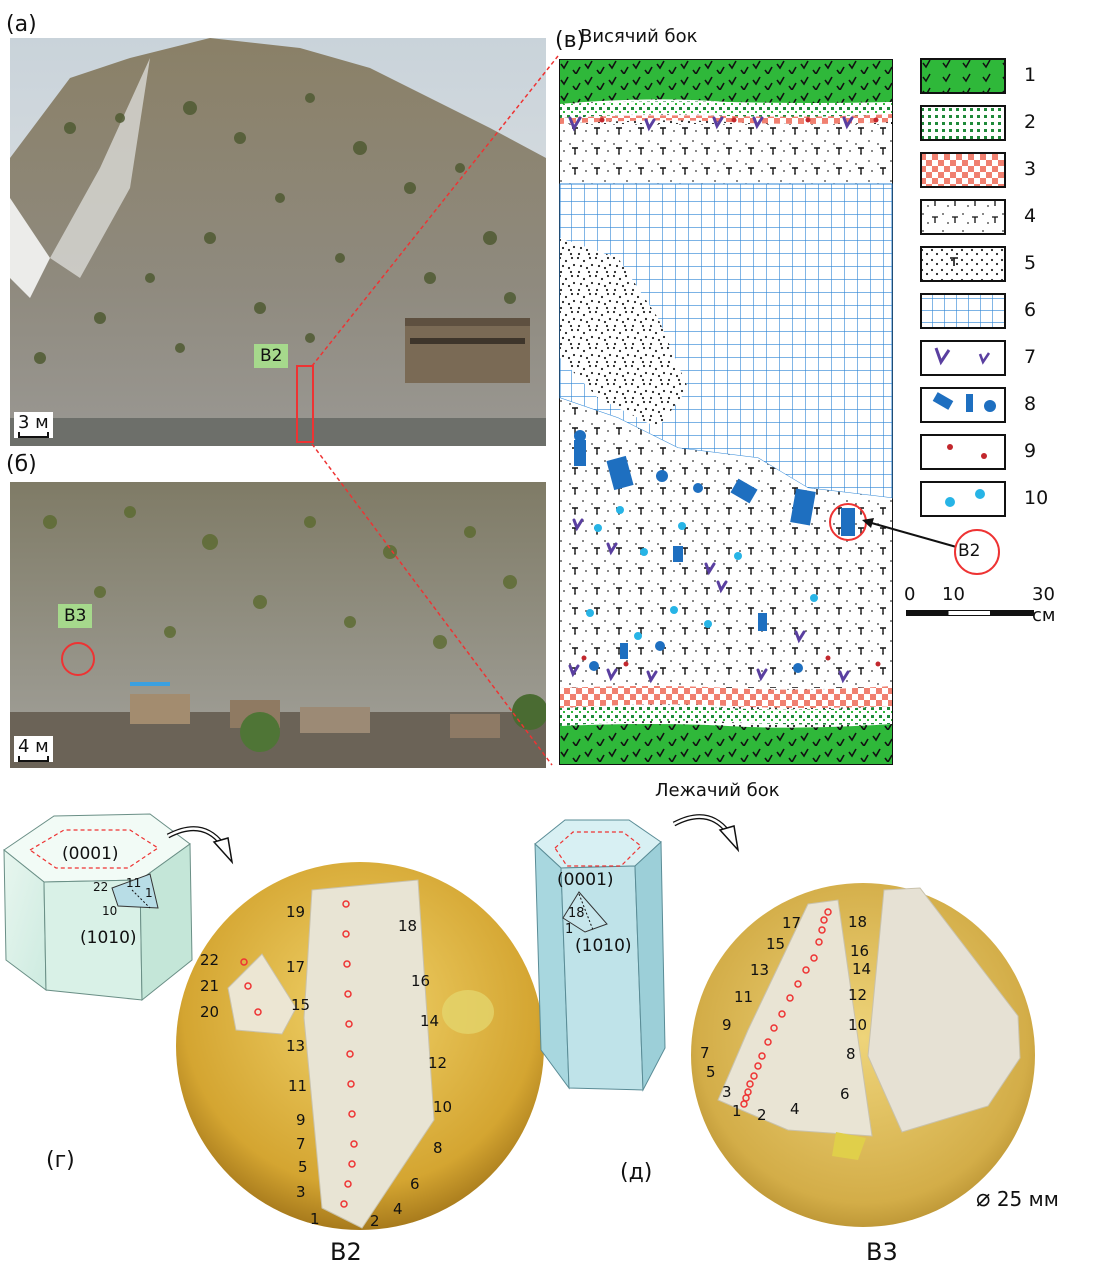 This screenshot has height=1273, width=1099. What do you see at coordinates (296, 967) in the screenshot?
I see `b2-pt-17: 17` at bounding box center [296, 967].